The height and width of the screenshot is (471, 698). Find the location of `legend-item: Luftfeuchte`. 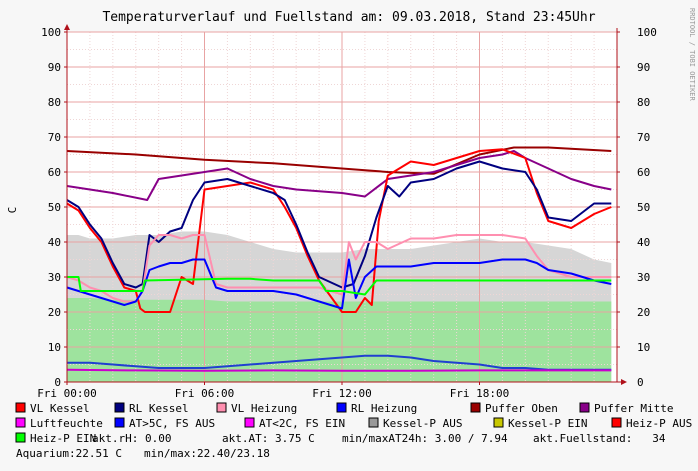

legend-item: Luftfeuchte is located at coordinates (59, 423).